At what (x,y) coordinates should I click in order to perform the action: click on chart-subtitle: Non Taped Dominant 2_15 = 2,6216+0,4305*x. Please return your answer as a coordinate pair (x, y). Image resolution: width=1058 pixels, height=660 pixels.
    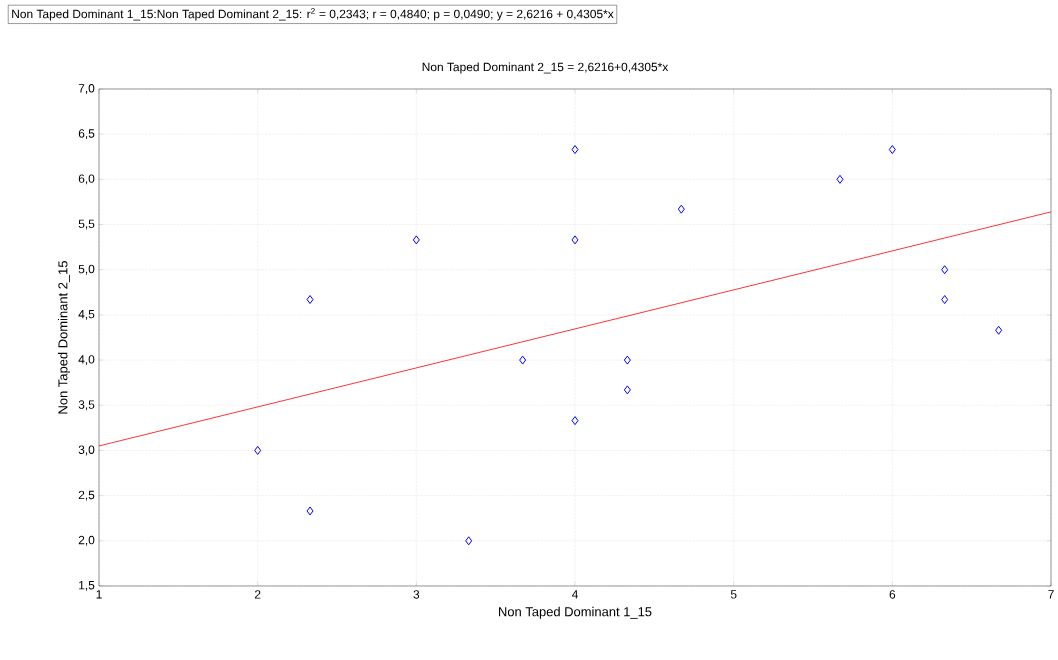
    Looking at the image, I should click on (545, 68).